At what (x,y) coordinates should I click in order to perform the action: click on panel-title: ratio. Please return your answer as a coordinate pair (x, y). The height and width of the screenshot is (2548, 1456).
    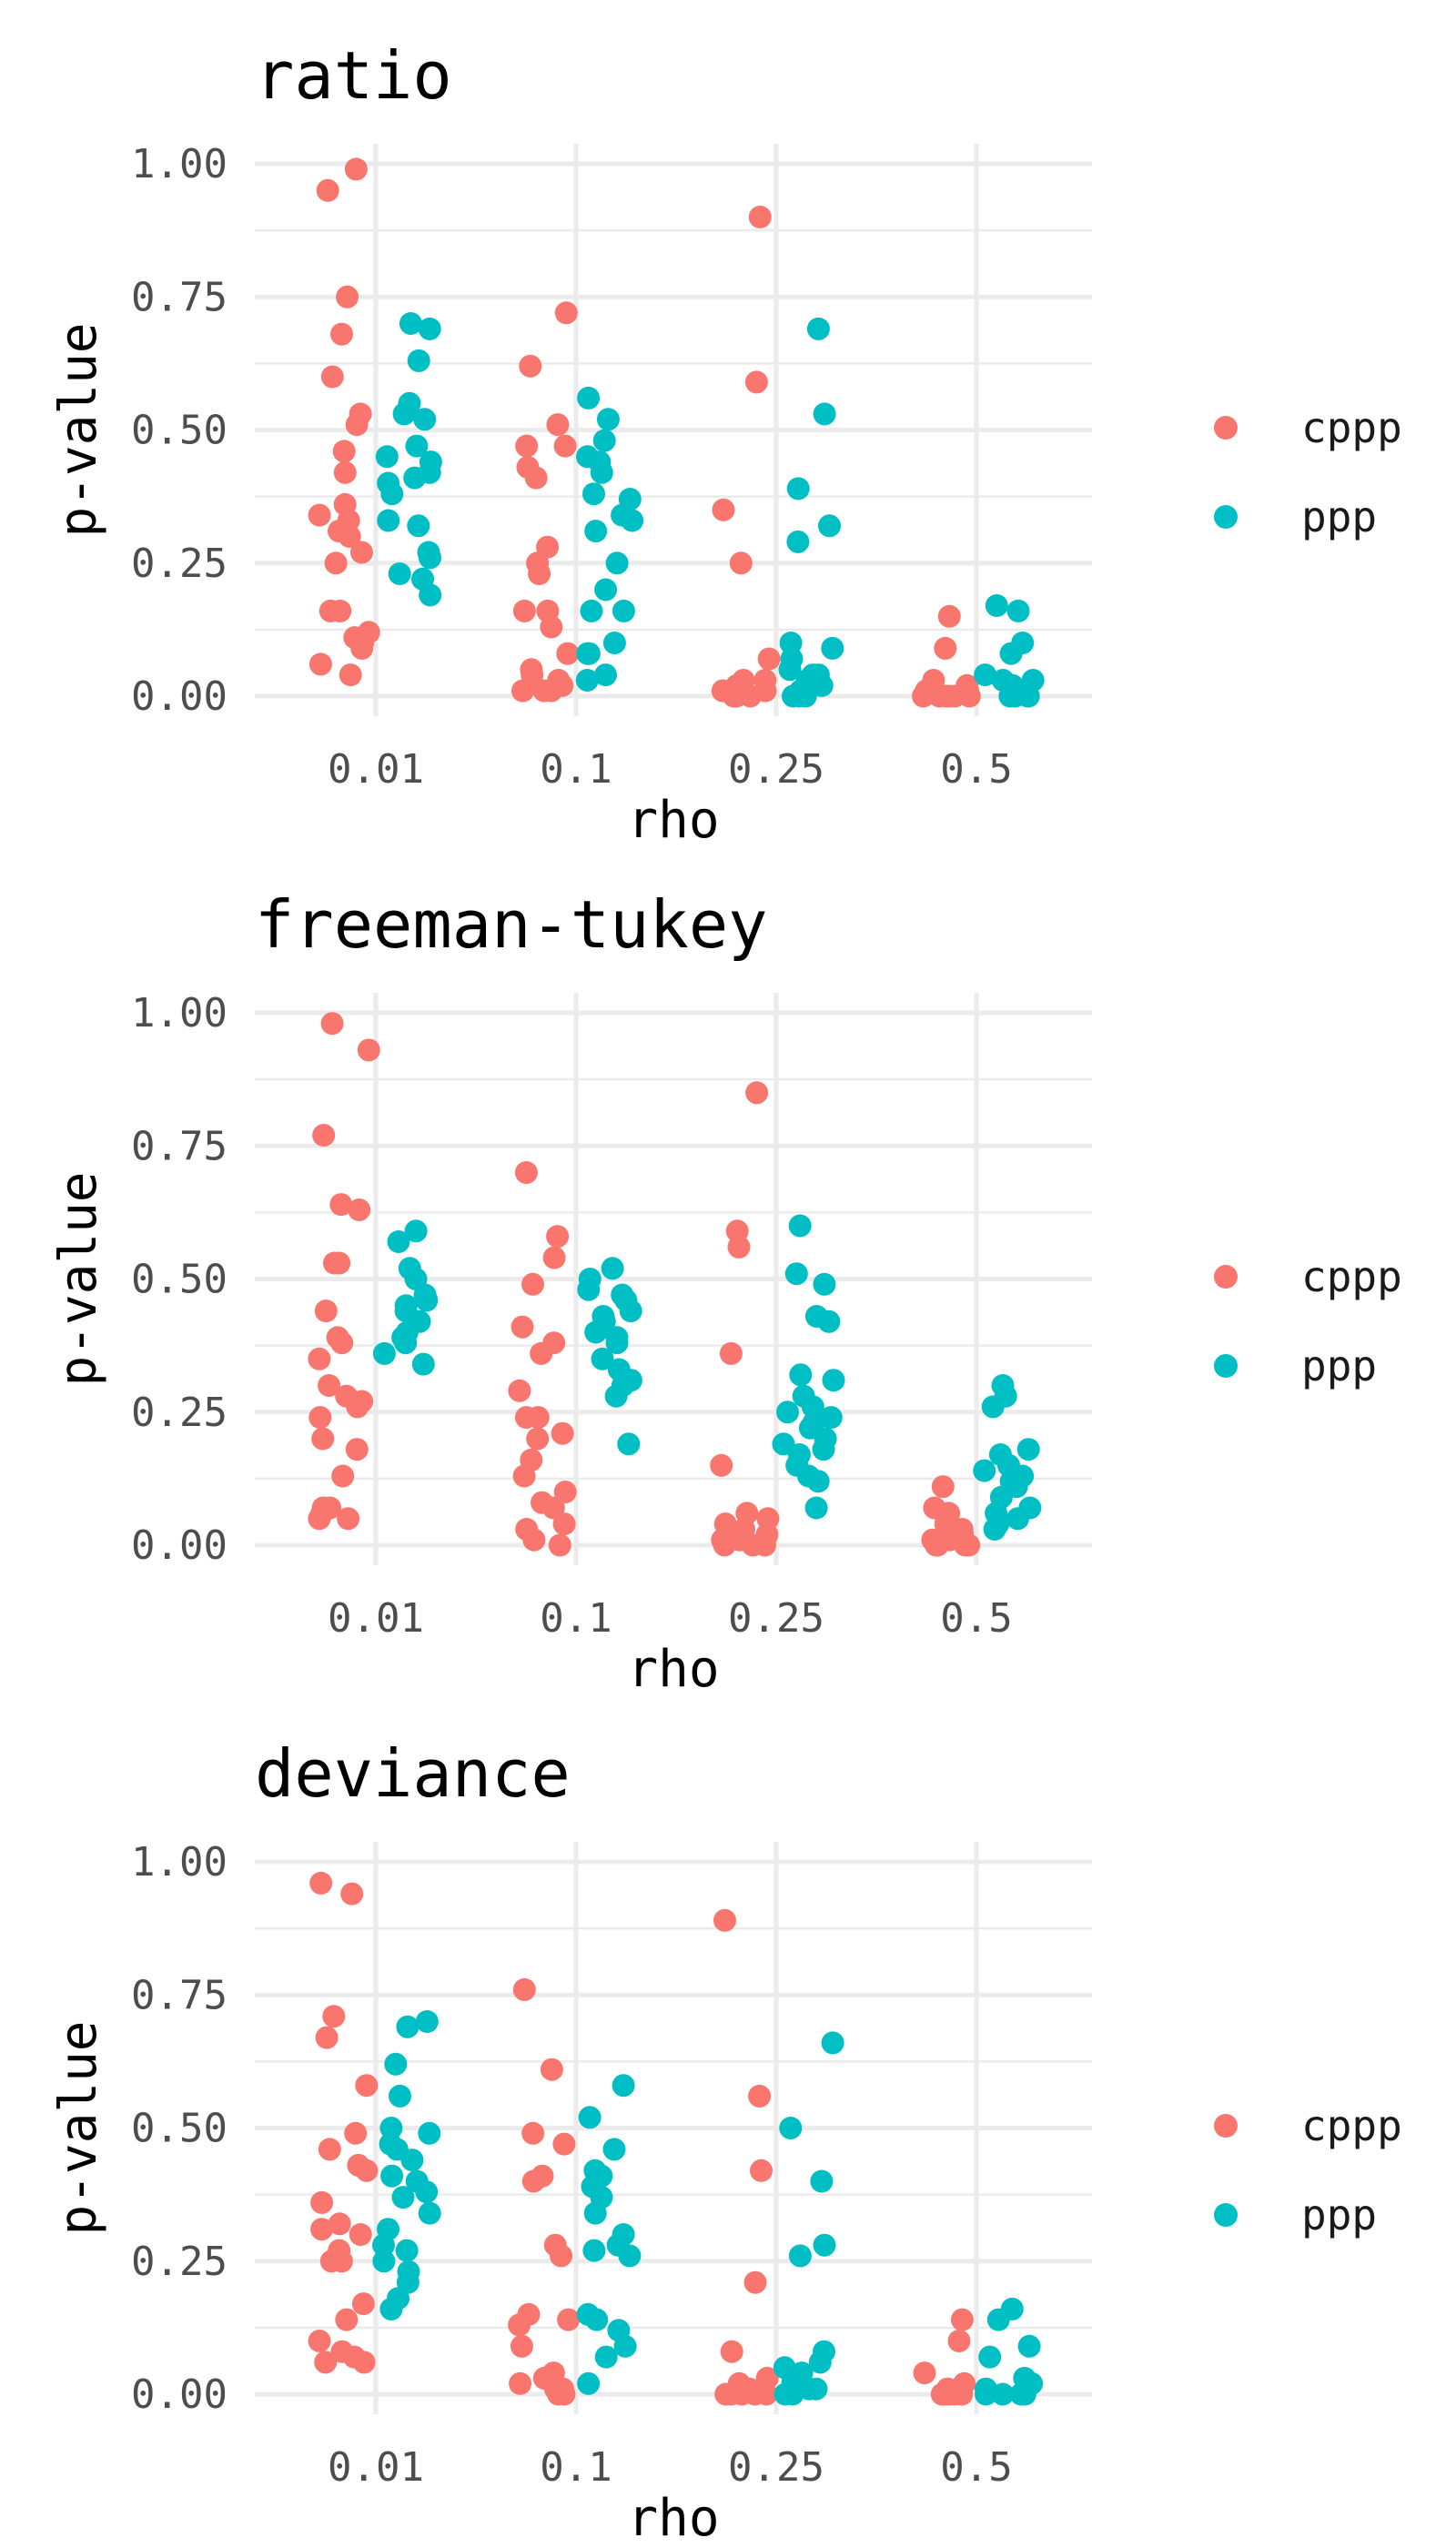
    Looking at the image, I should click on (354, 76).